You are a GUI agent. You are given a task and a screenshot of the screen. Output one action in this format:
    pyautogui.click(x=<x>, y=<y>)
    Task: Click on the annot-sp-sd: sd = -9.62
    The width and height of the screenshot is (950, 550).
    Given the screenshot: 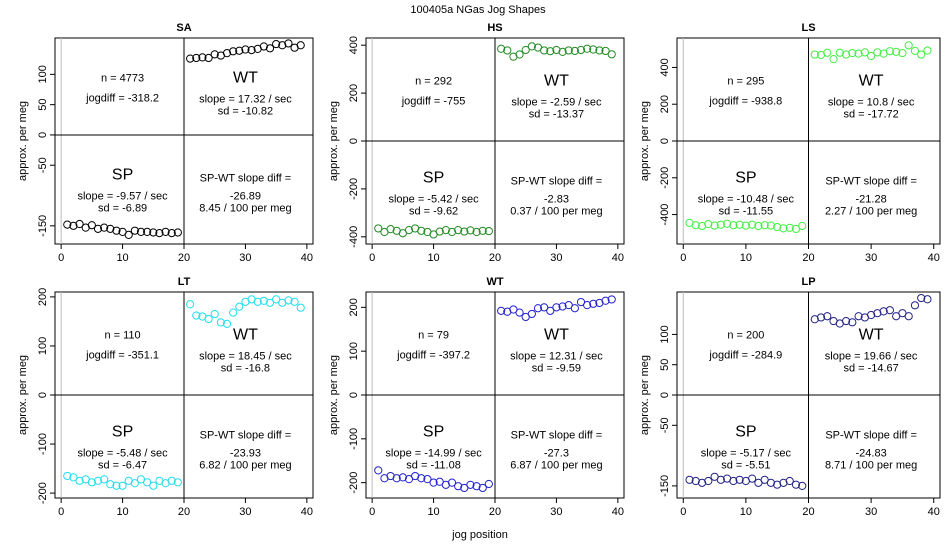 What is the action you would take?
    pyautogui.click(x=433, y=212)
    